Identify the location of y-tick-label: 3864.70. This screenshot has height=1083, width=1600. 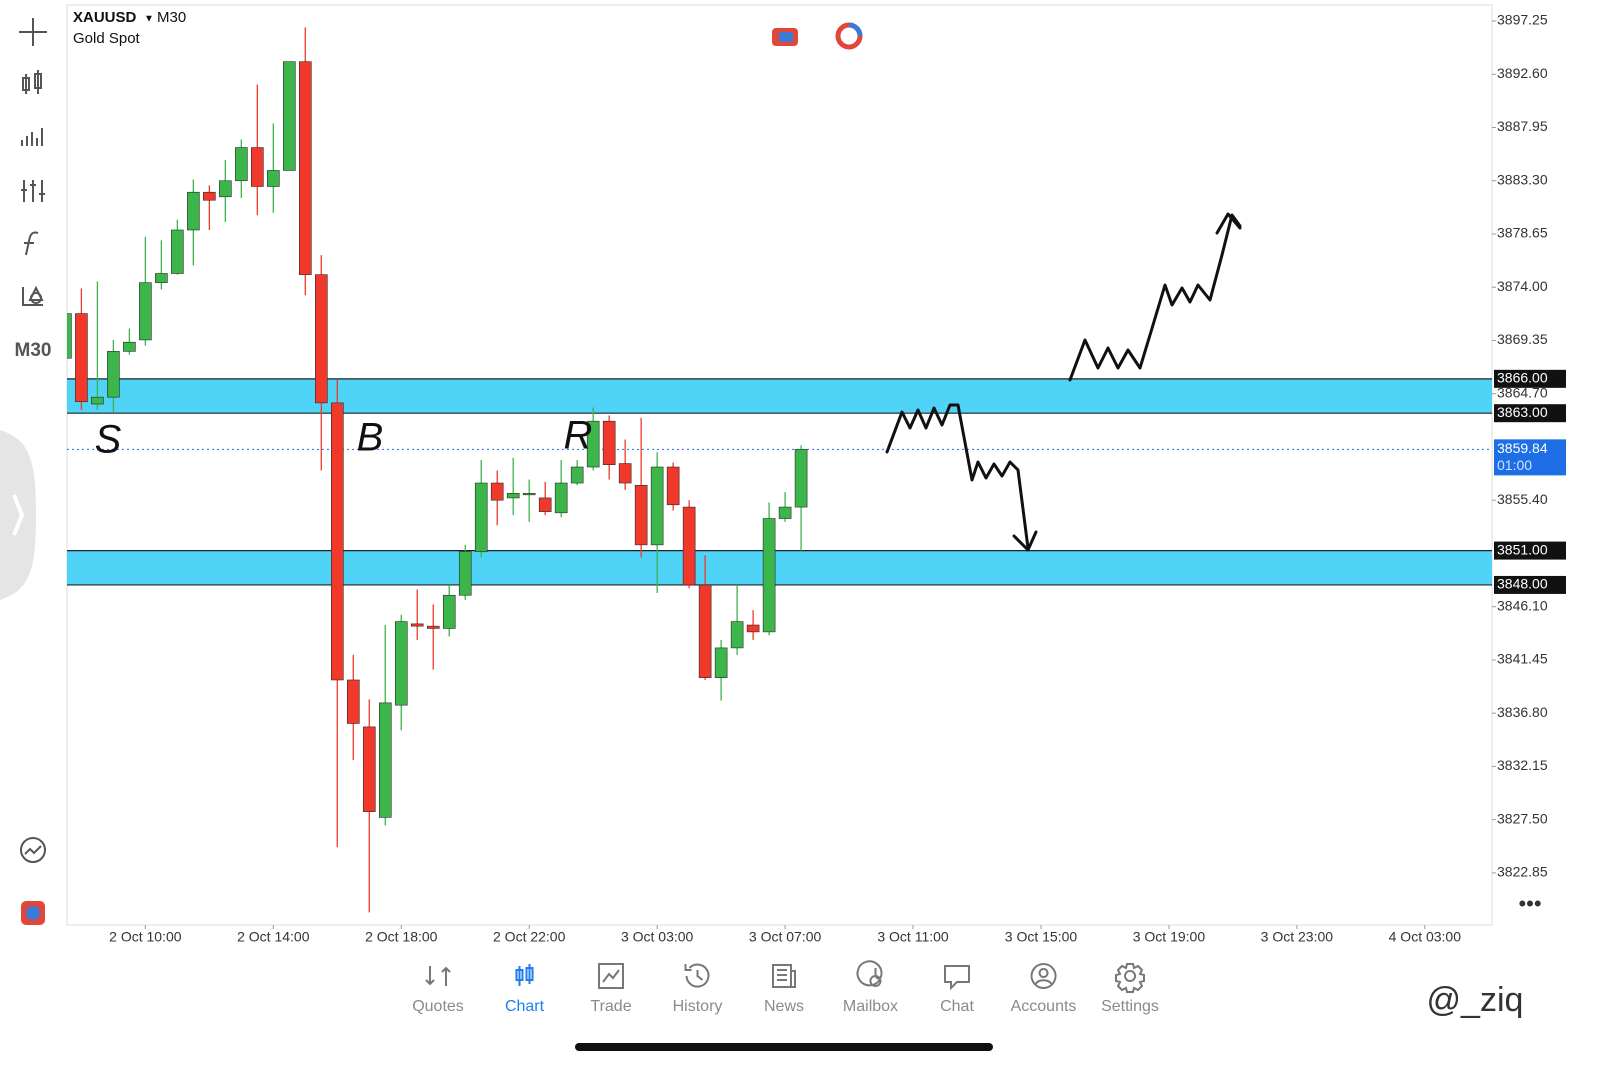
(1522, 392).